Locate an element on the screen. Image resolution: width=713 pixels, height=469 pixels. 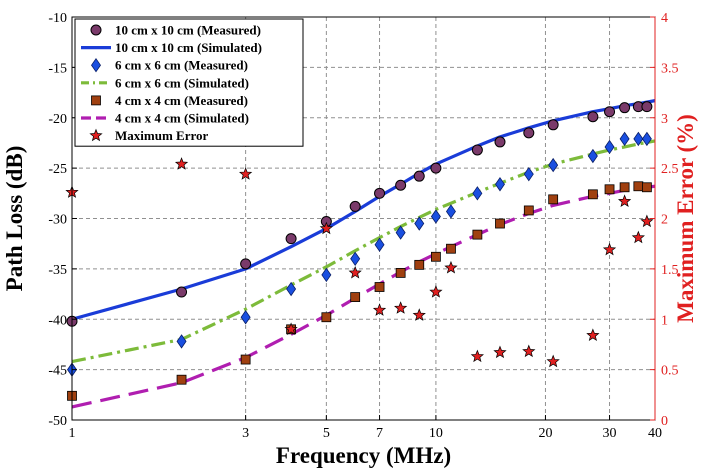
legend-label: 10 cm x 10 cm (Measured) is located at coordinates (188, 30).